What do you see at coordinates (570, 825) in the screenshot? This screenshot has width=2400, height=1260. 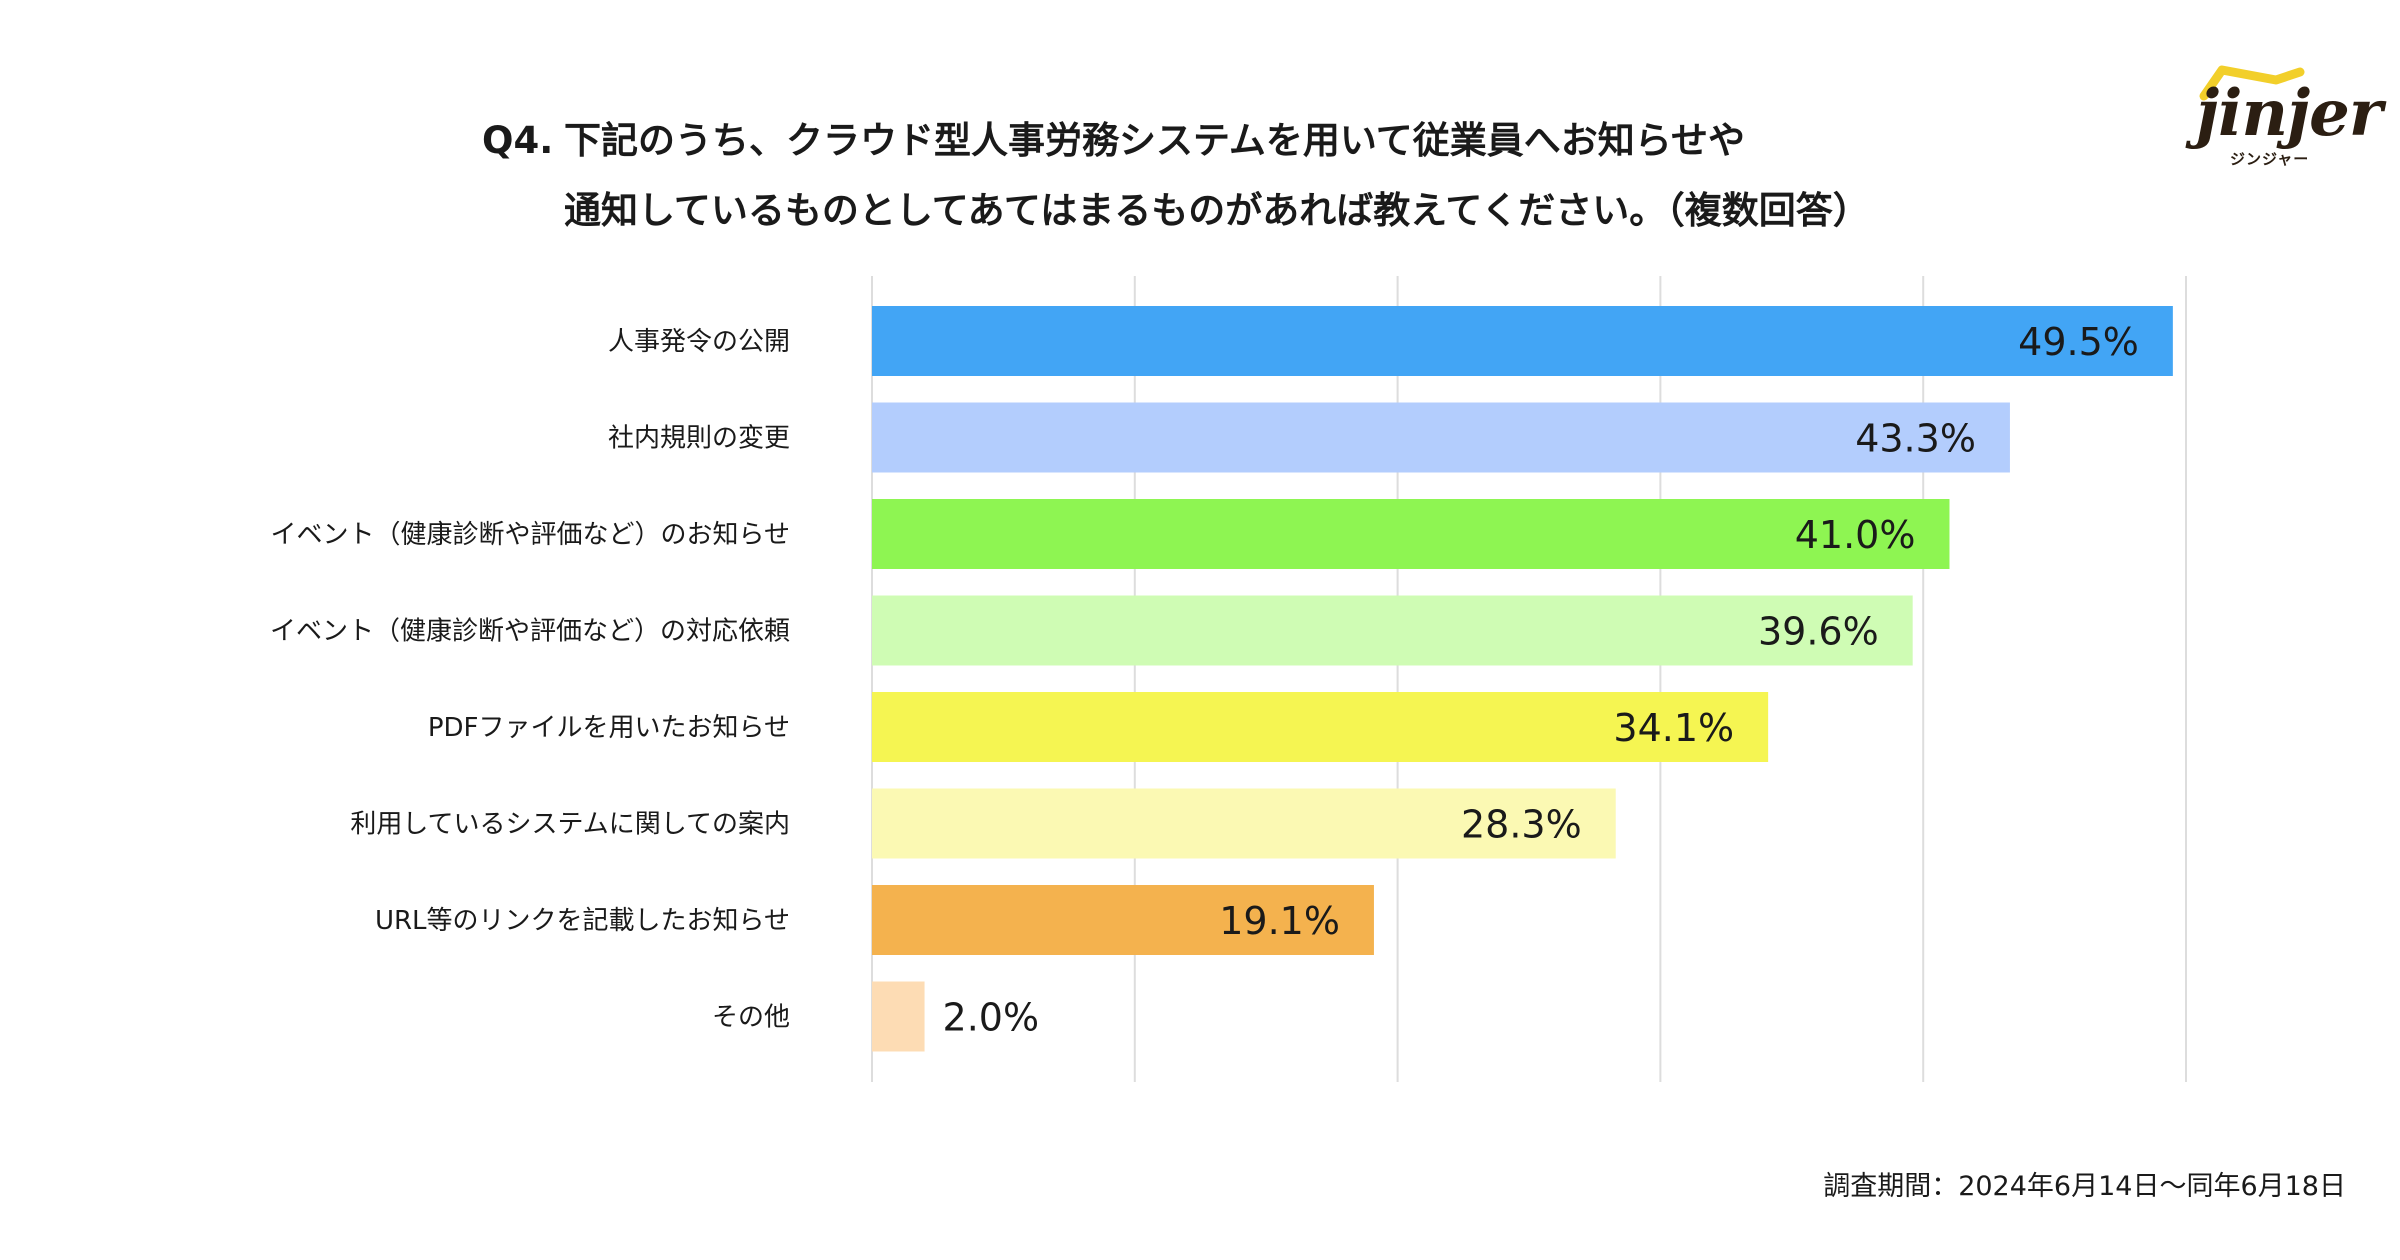 I see `category-label: 利用しているシステムに関しての案内` at bounding box center [570, 825].